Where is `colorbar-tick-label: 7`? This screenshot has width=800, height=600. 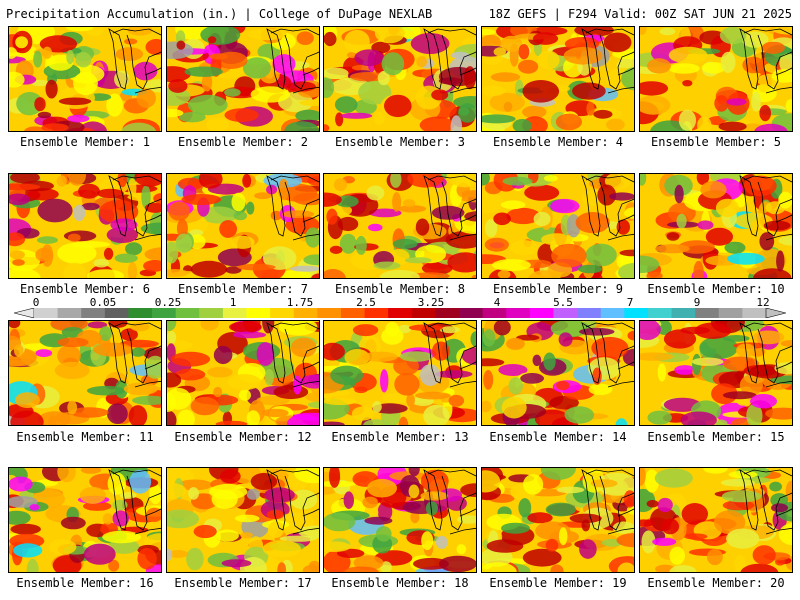
colorbar-tick-label: 7 is located at coordinates (630, 302).